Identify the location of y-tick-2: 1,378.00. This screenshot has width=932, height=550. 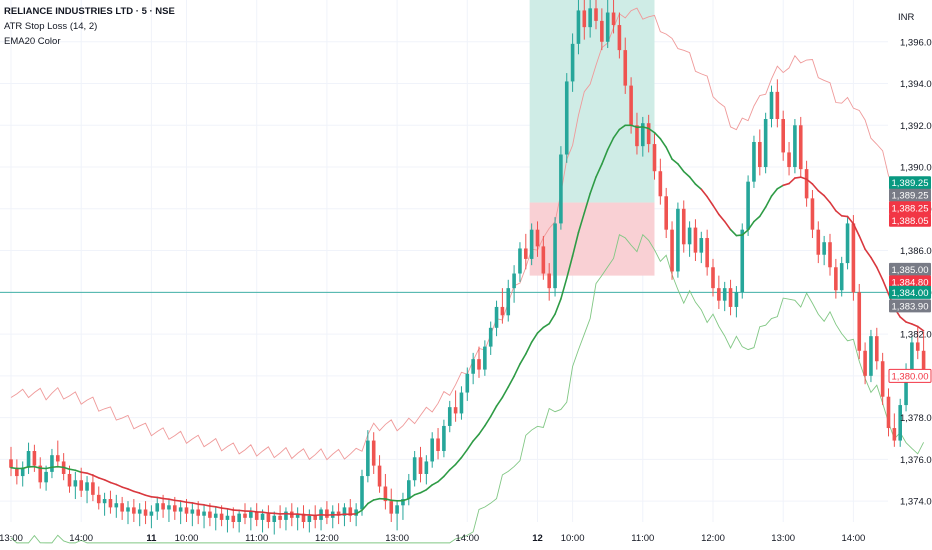
(916, 418).